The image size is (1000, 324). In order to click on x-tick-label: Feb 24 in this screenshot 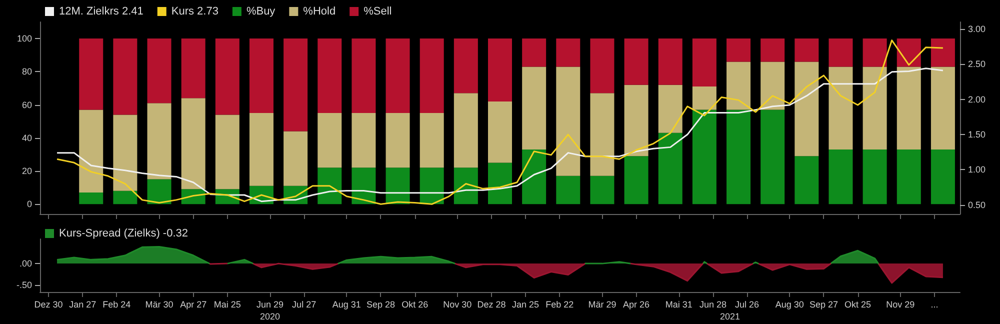, I will do `click(116, 305)`.